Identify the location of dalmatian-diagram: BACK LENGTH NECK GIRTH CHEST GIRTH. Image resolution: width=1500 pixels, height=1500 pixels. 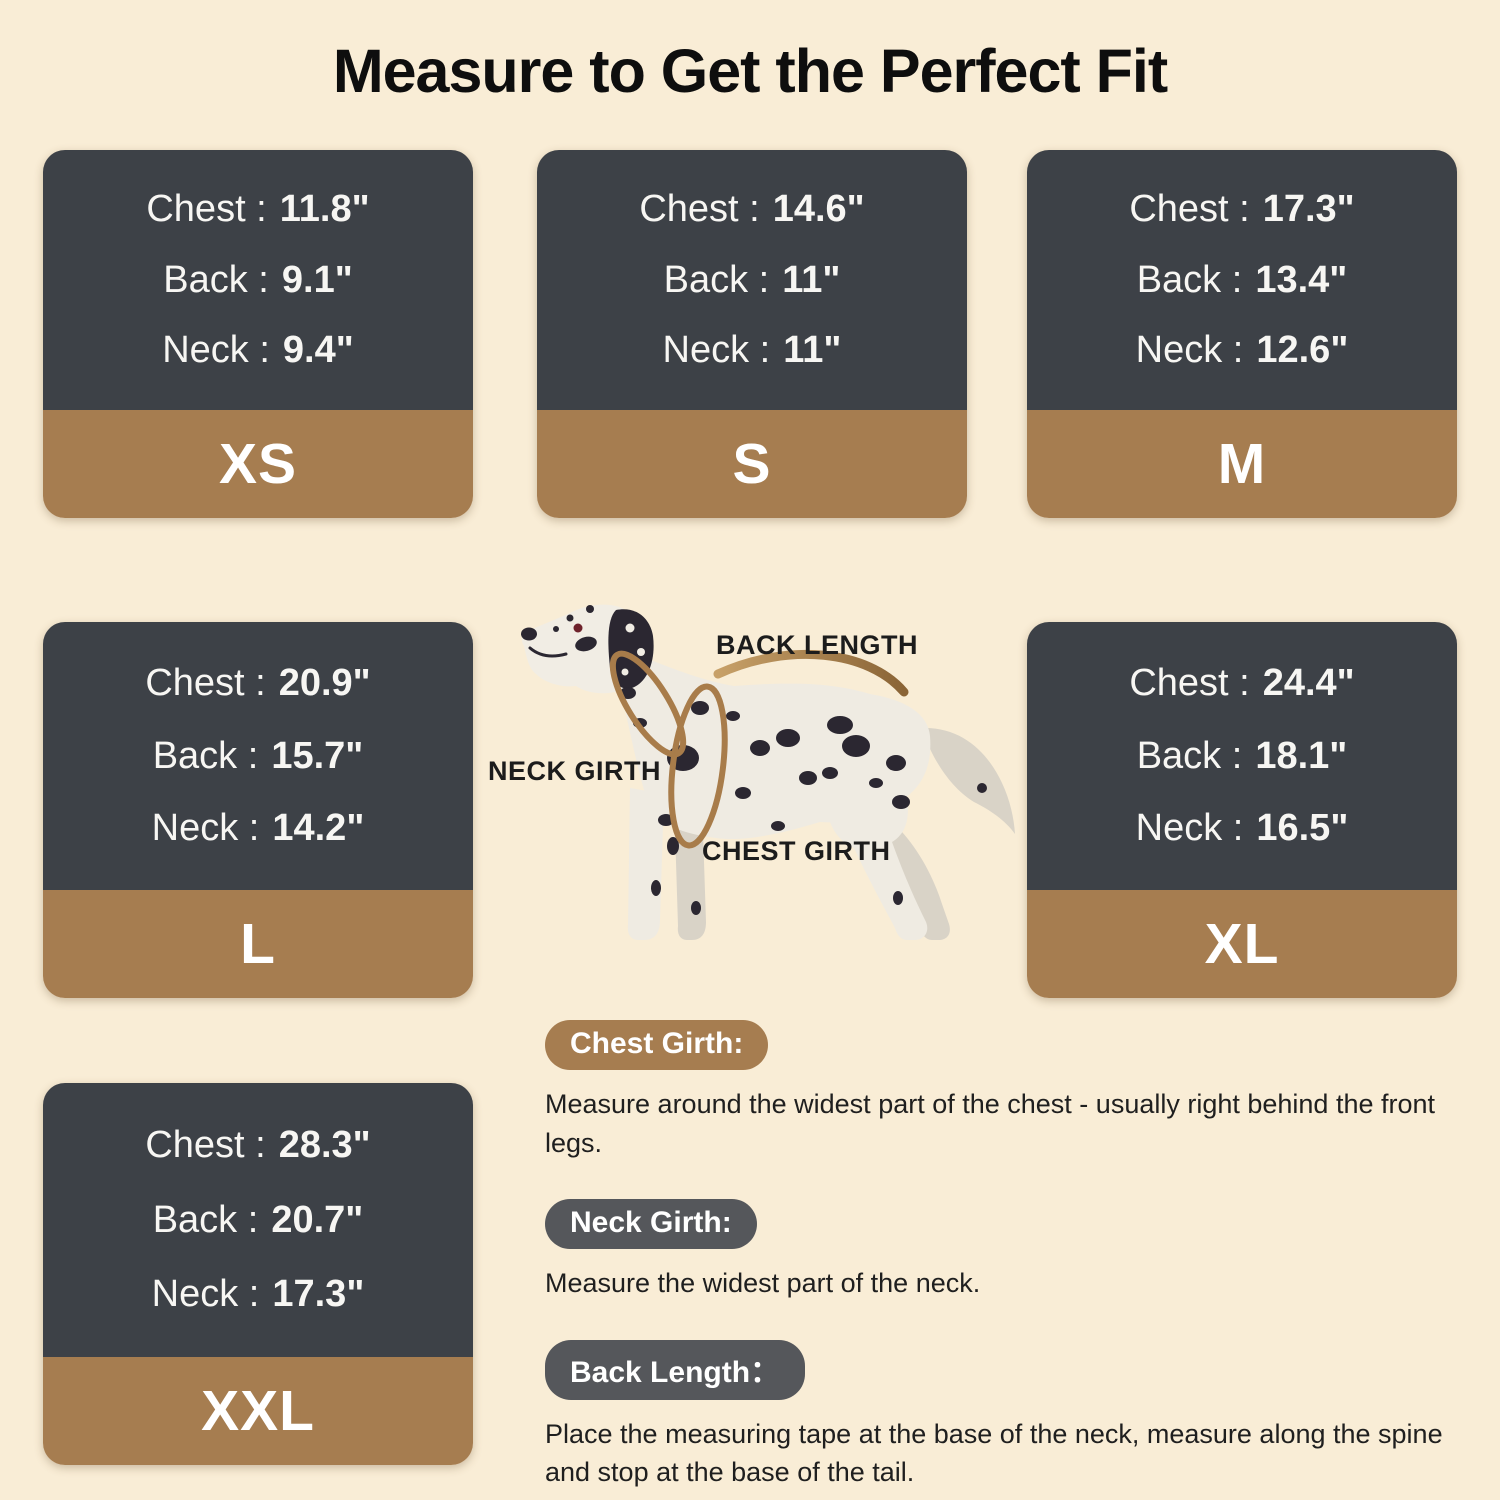
(751, 772).